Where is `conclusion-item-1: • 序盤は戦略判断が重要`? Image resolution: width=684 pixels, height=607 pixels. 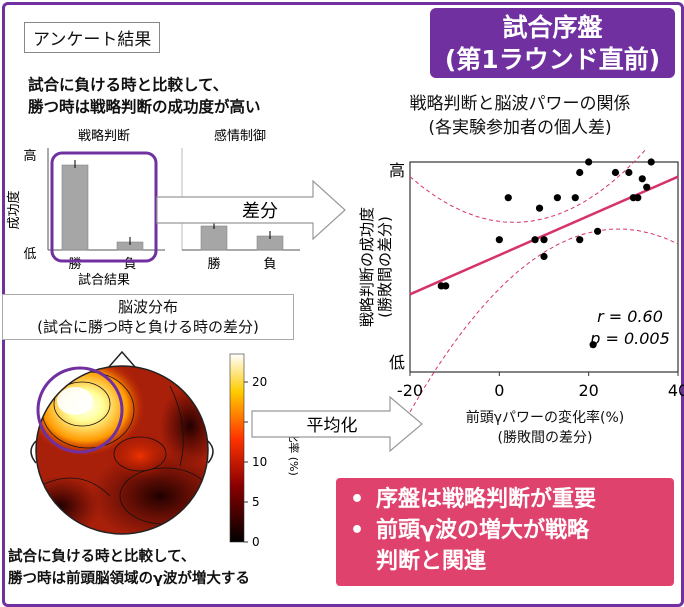
conclusion-item-1: • 序盤は戦略判断が重要 is located at coordinates (473, 499).